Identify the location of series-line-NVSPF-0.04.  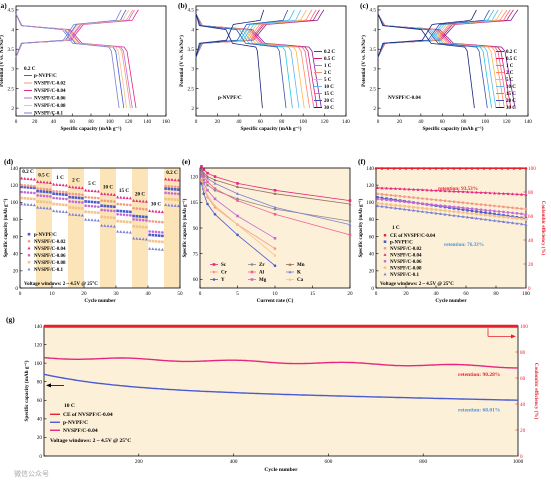
(280, 362).